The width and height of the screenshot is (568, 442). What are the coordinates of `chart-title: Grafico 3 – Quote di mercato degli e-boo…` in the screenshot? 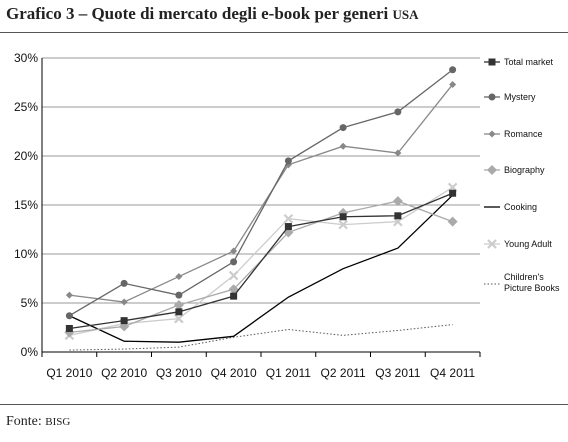 It's located at (212, 14).